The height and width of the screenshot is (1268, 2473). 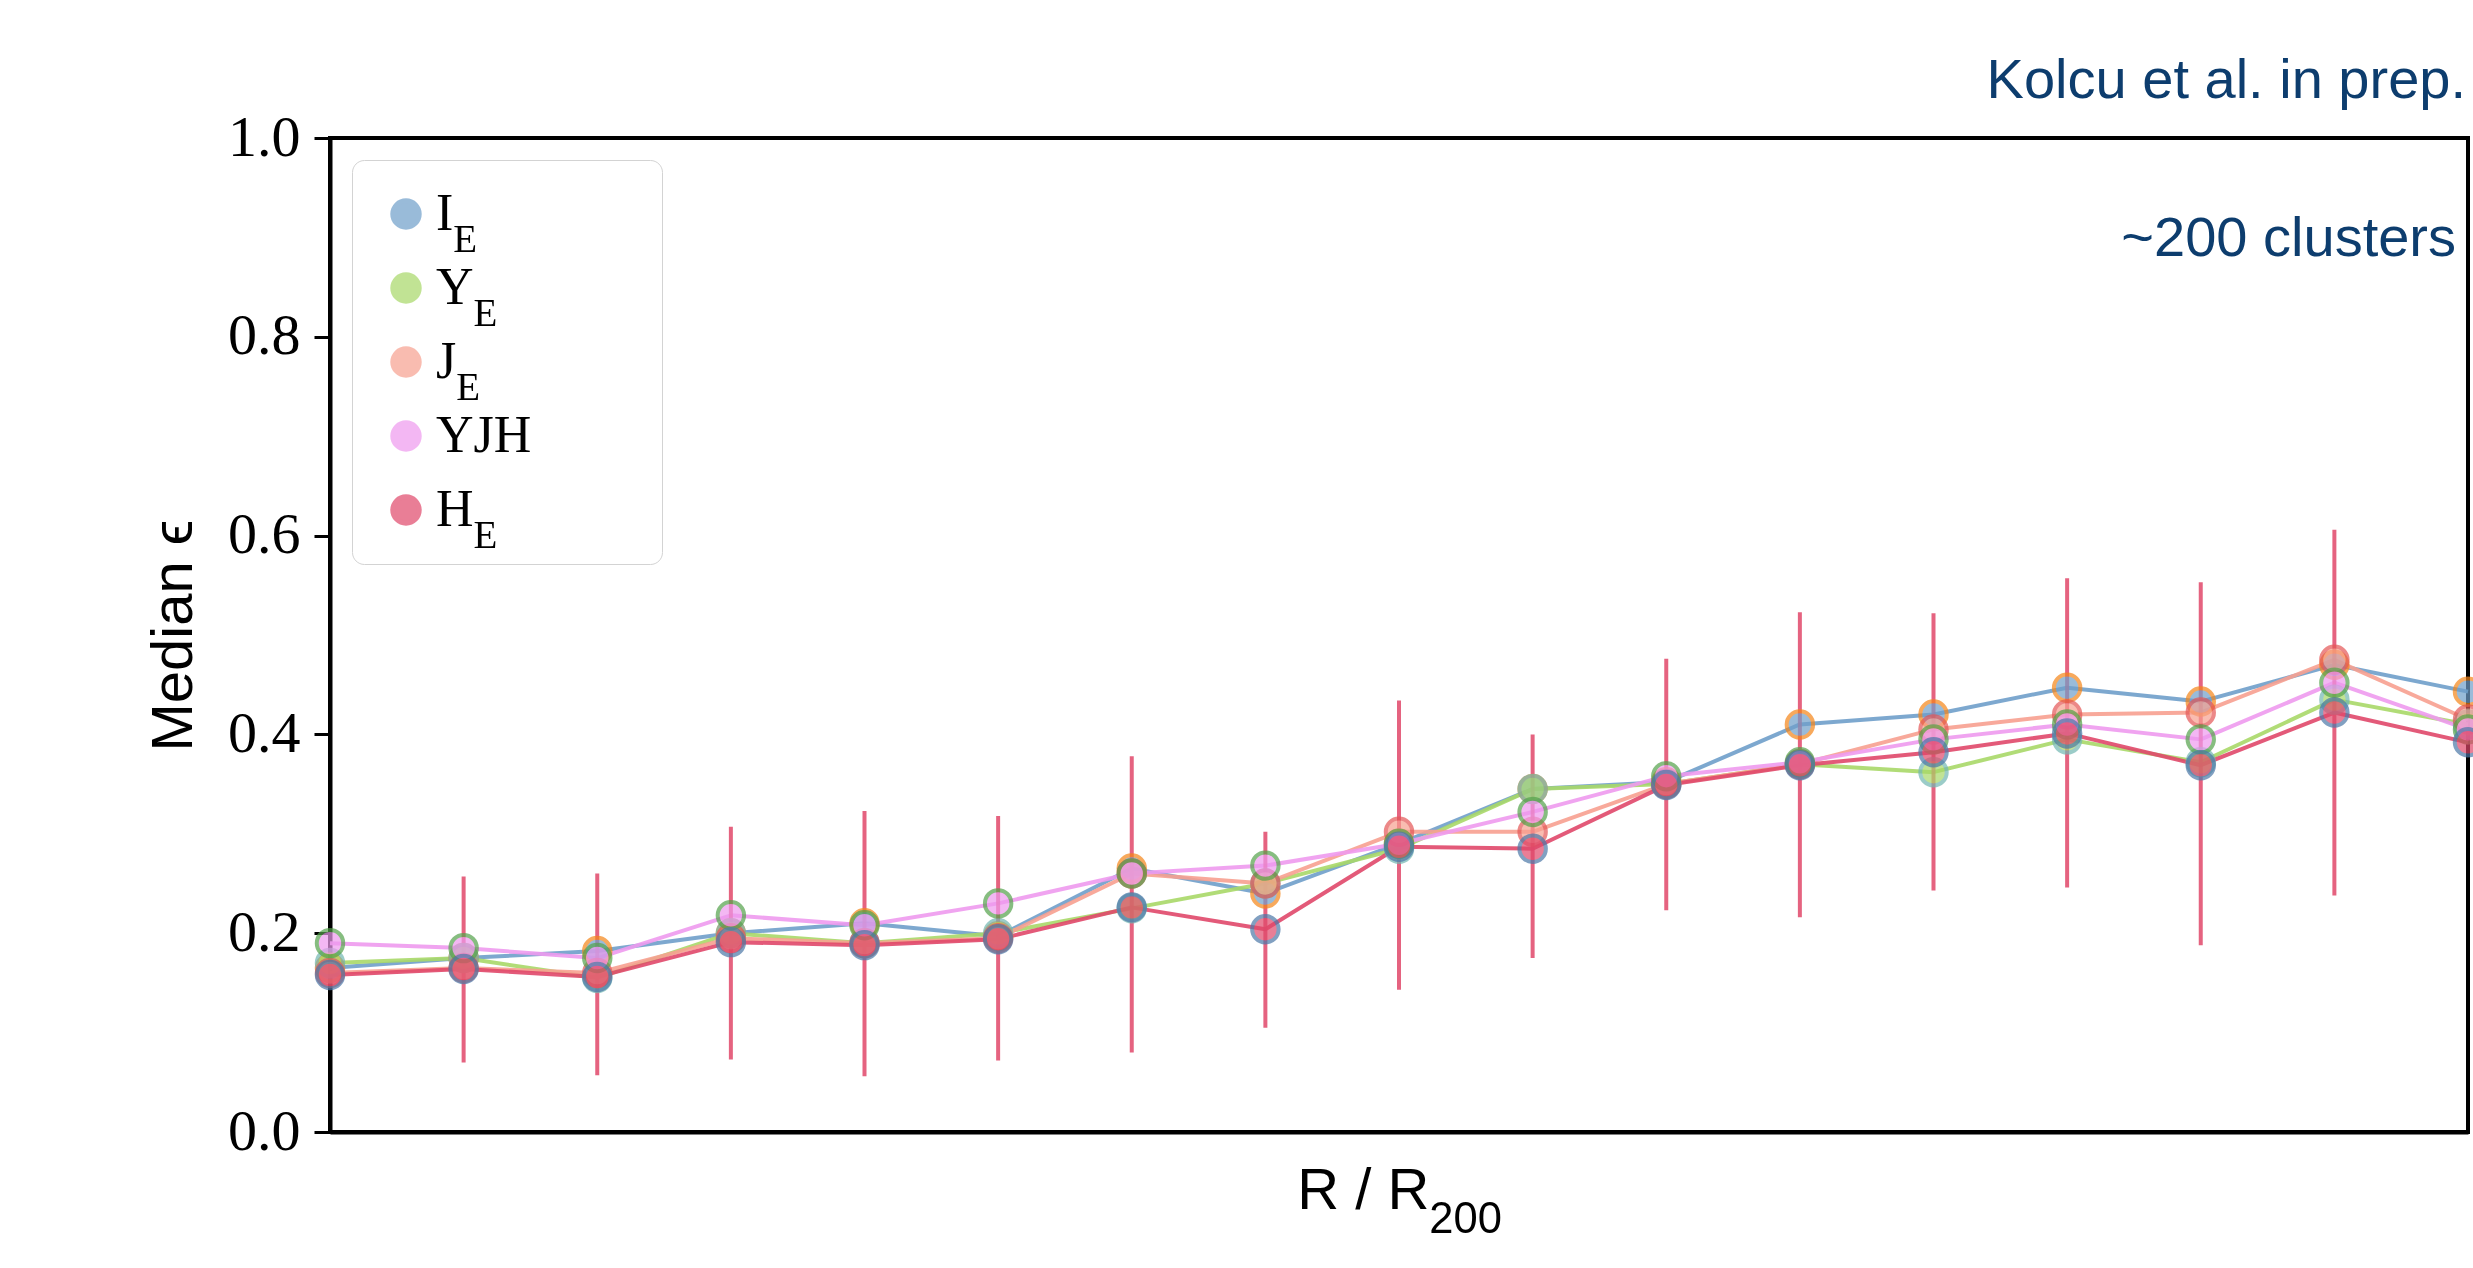 What do you see at coordinates (264, 931) in the screenshot?
I see `y-tick-label: 0.2` at bounding box center [264, 931].